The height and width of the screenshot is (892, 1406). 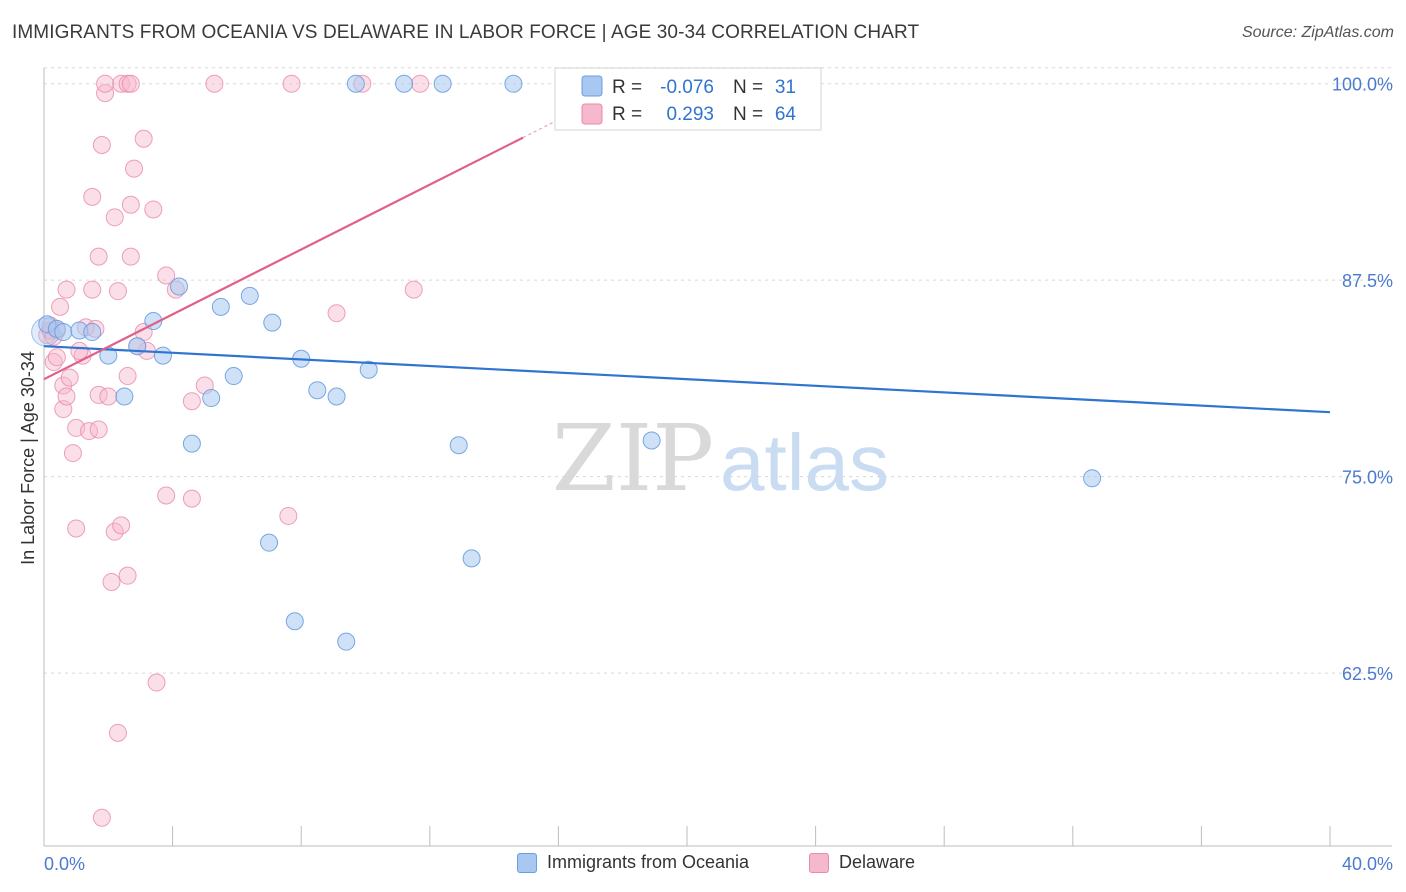 I want to click on legend-n-value-1: 31, so click(x=785, y=87).